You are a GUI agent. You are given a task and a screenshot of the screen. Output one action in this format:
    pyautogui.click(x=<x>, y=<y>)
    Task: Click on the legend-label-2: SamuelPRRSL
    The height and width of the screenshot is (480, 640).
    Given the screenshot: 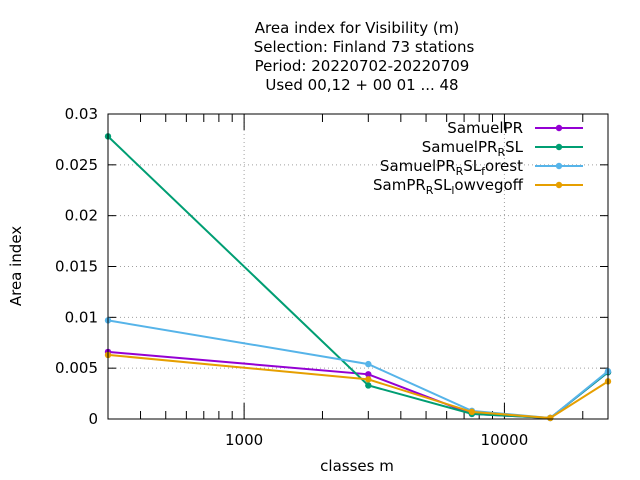 What is the action you would take?
    pyautogui.click(x=473, y=148)
    